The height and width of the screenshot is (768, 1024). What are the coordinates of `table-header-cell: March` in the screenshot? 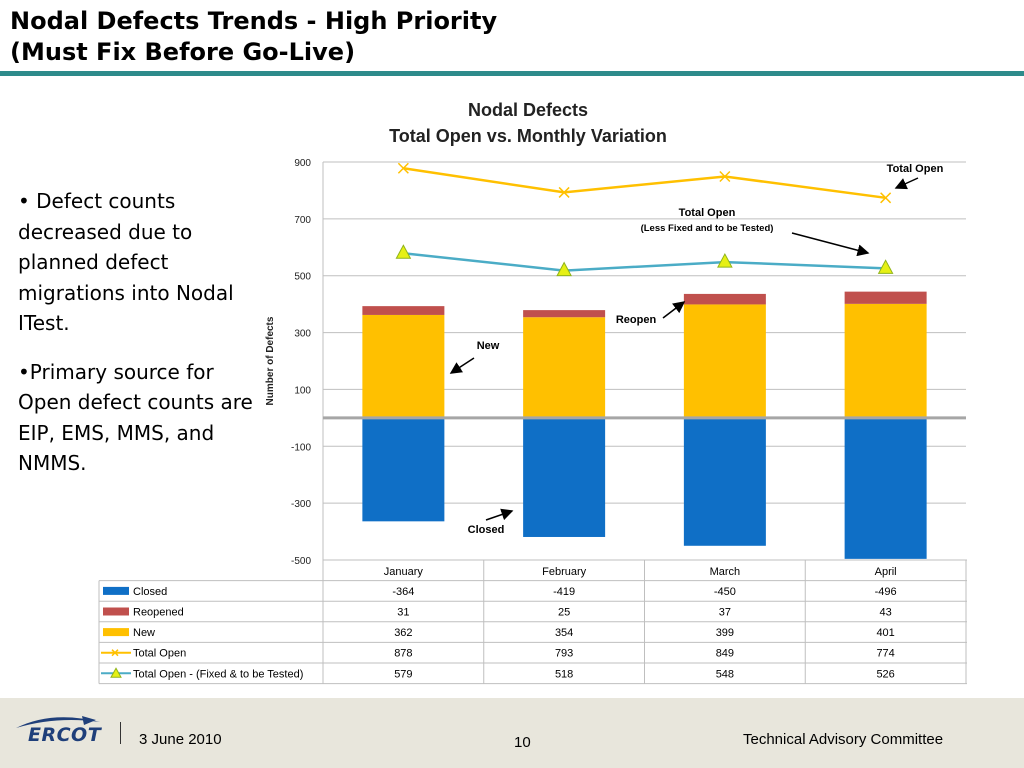 It's located at (725, 572).